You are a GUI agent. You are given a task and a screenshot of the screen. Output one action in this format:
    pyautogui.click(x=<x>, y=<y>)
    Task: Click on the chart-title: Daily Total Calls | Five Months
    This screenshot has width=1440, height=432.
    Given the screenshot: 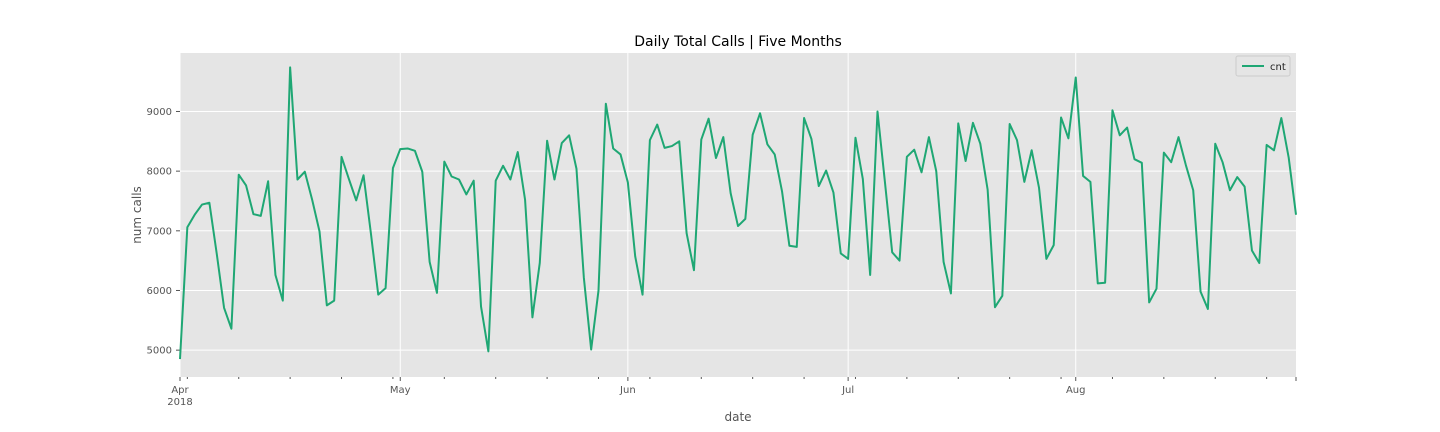 What is the action you would take?
    pyautogui.click(x=738, y=42)
    